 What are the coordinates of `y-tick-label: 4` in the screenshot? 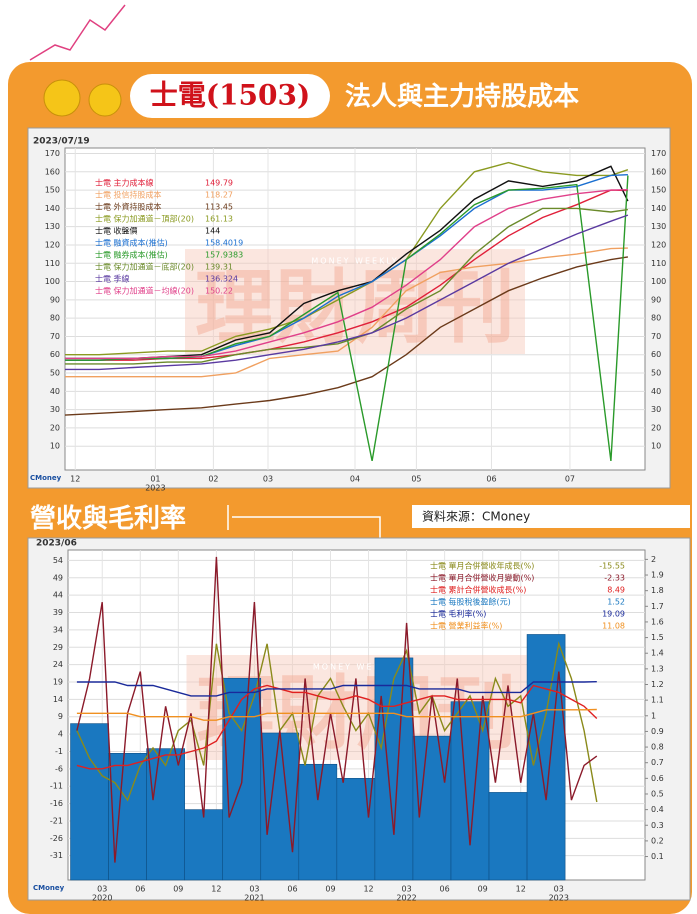 It's located at (60, 734).